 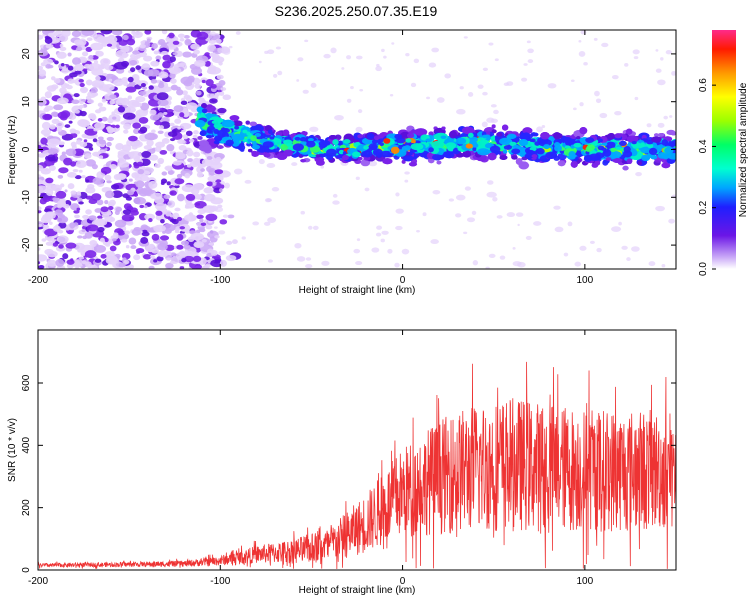 What do you see at coordinates (585, 581) in the screenshot?
I see `snr-xtick-label: 100` at bounding box center [585, 581].